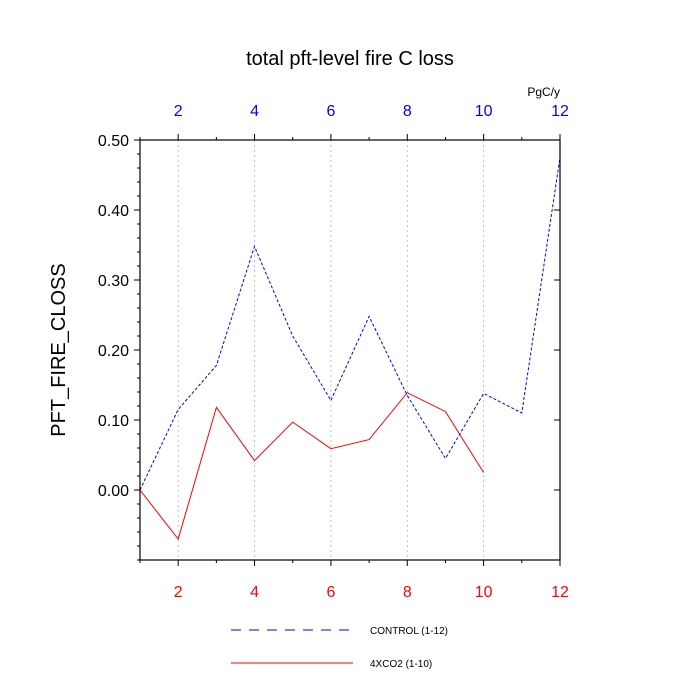 The width and height of the screenshot is (700, 700). Describe the element at coordinates (59, 349) in the screenshot. I see `y-axis-label: PFT_FIRE_CLOSS` at that location.